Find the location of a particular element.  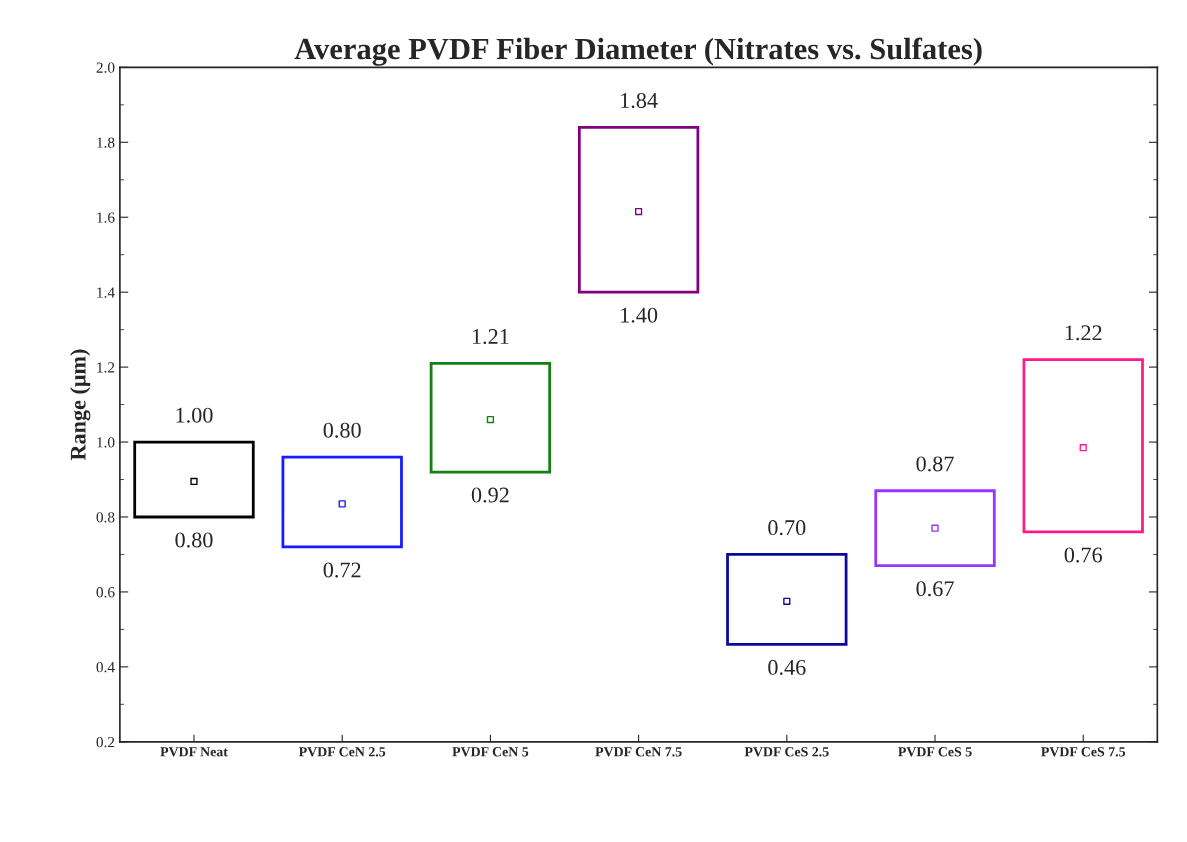

x-tick-label: PVDF Neat is located at coordinates (194, 752).